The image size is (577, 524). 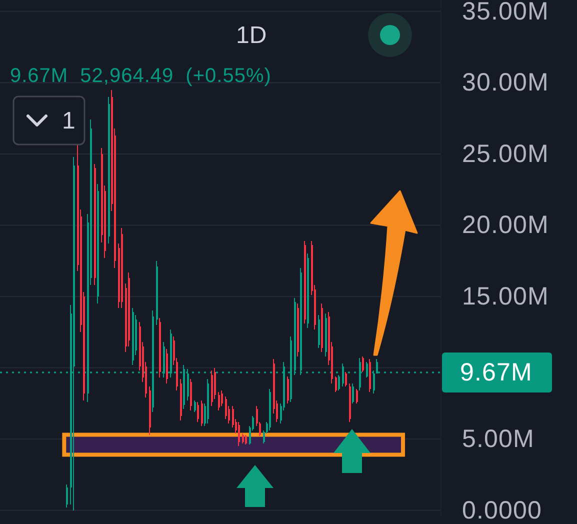 What do you see at coordinates (496, 372) in the screenshot?
I see `ref-line-label: 9.67M` at bounding box center [496, 372].